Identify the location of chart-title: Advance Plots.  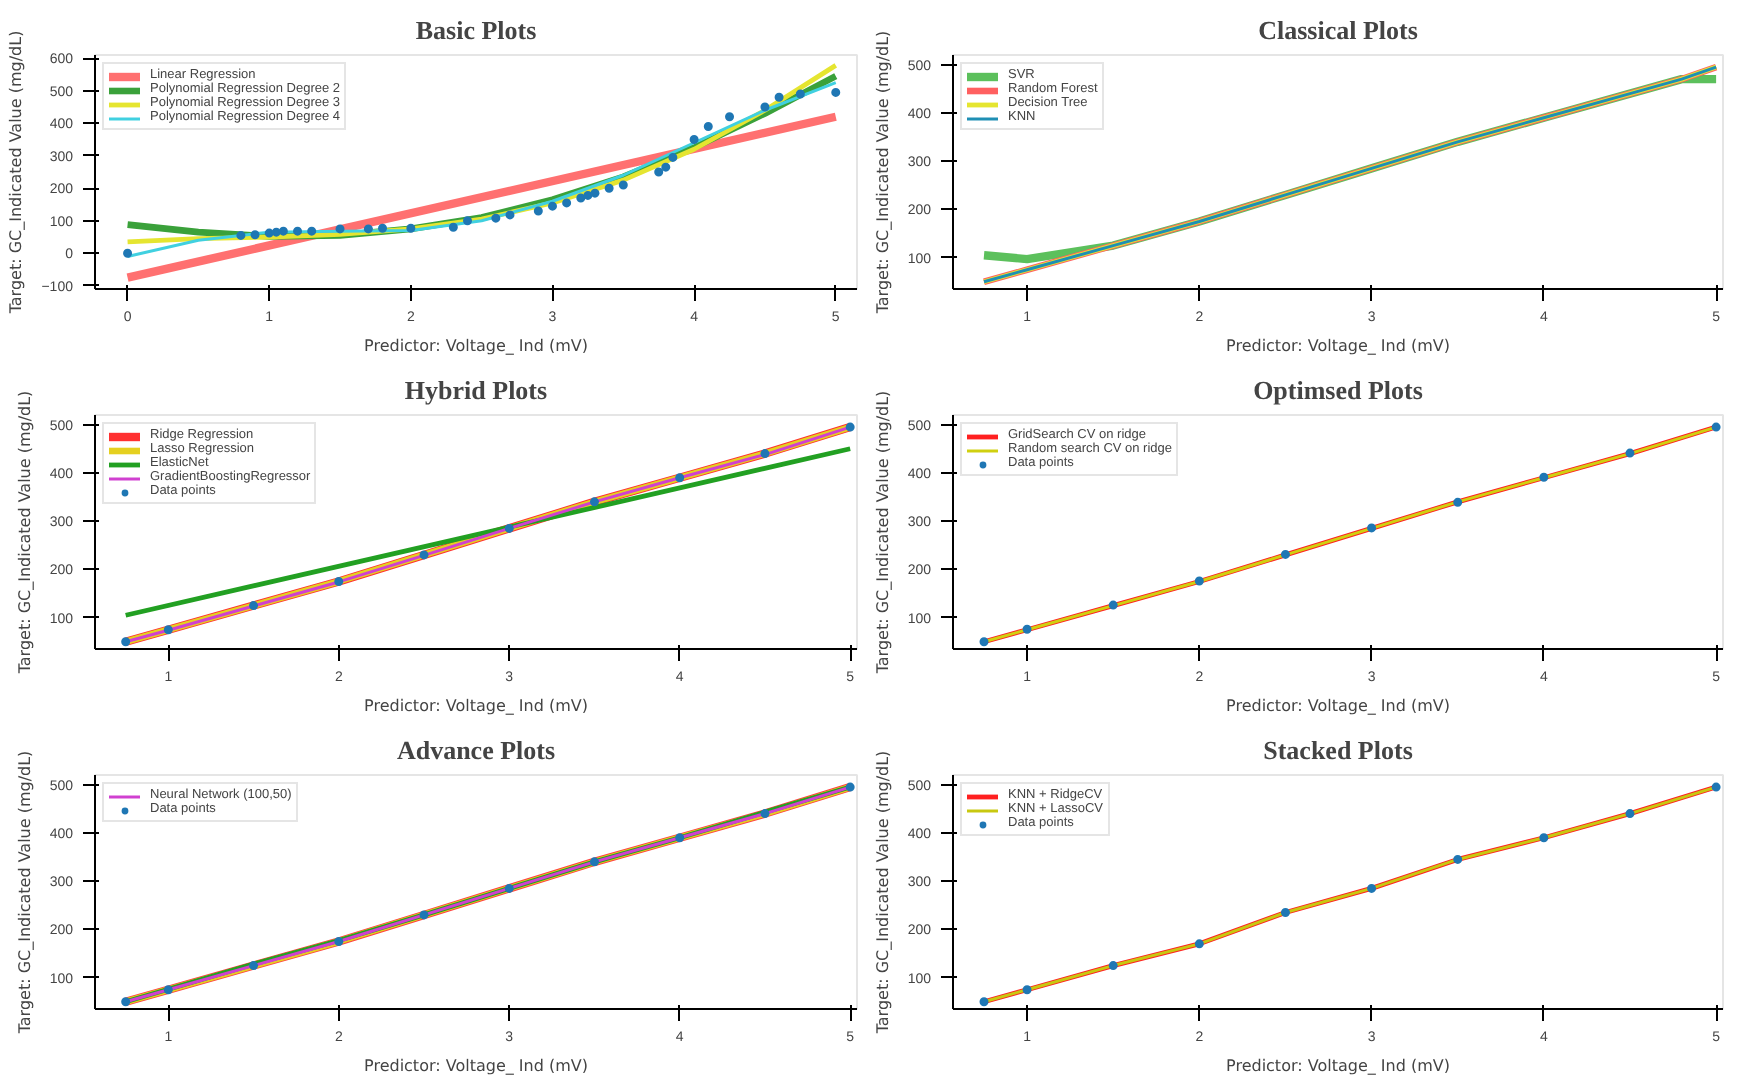
(476, 750).